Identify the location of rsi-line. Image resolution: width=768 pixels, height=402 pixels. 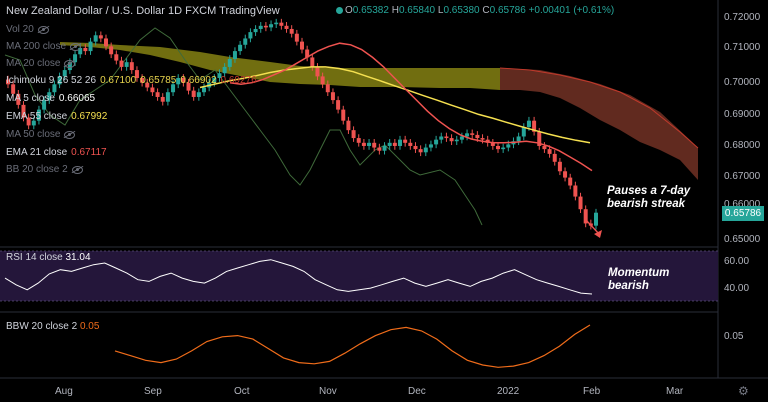
(298, 277).